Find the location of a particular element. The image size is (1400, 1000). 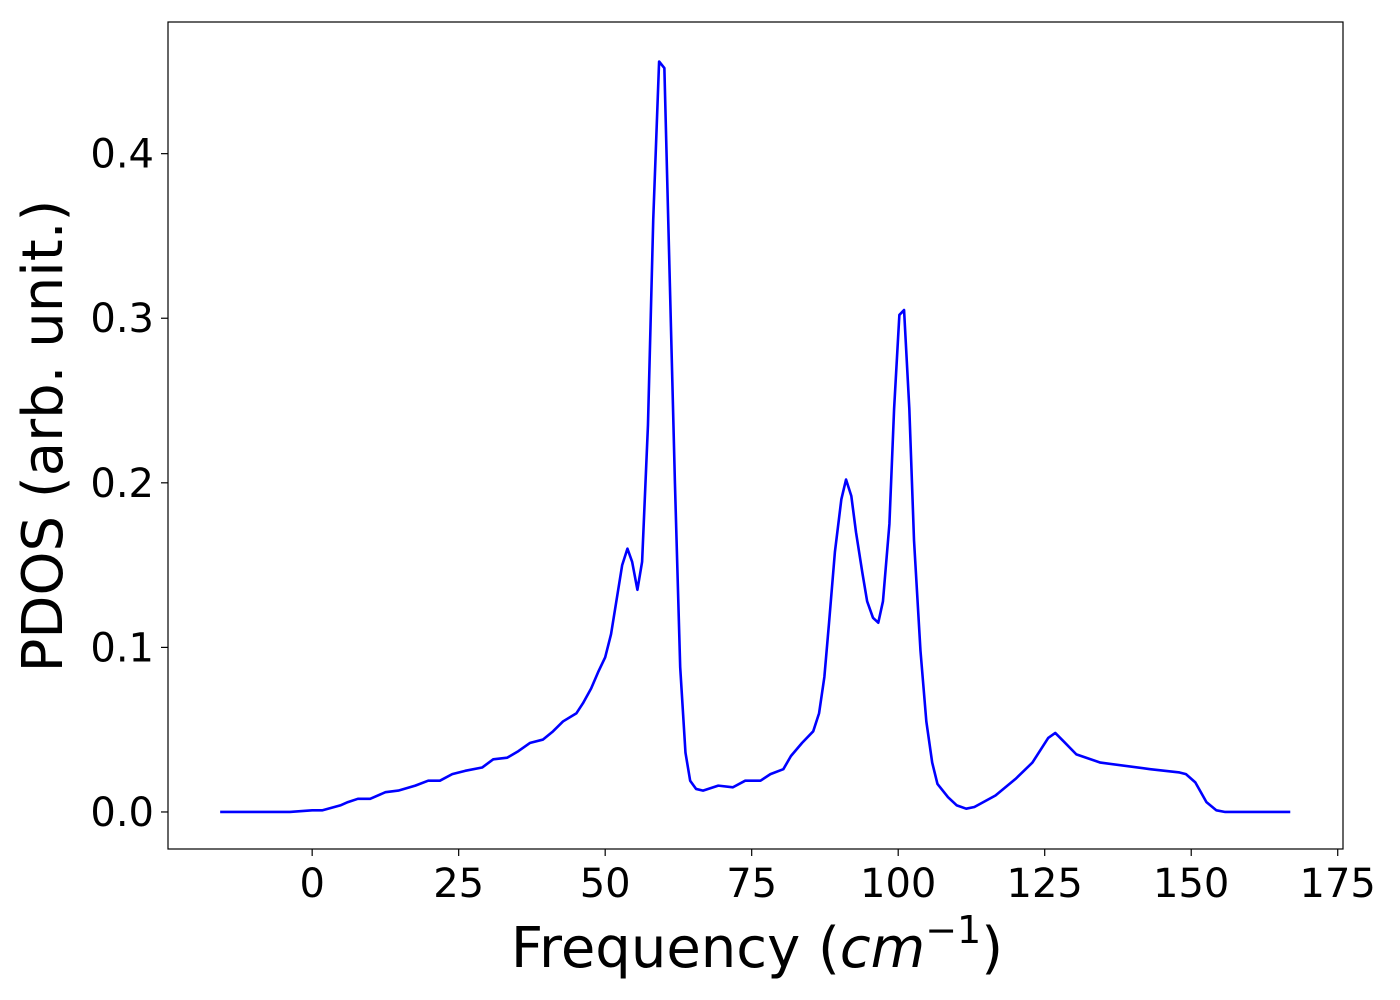

x-axis-label: Frequency (cm−1) is located at coordinates (757, 944).